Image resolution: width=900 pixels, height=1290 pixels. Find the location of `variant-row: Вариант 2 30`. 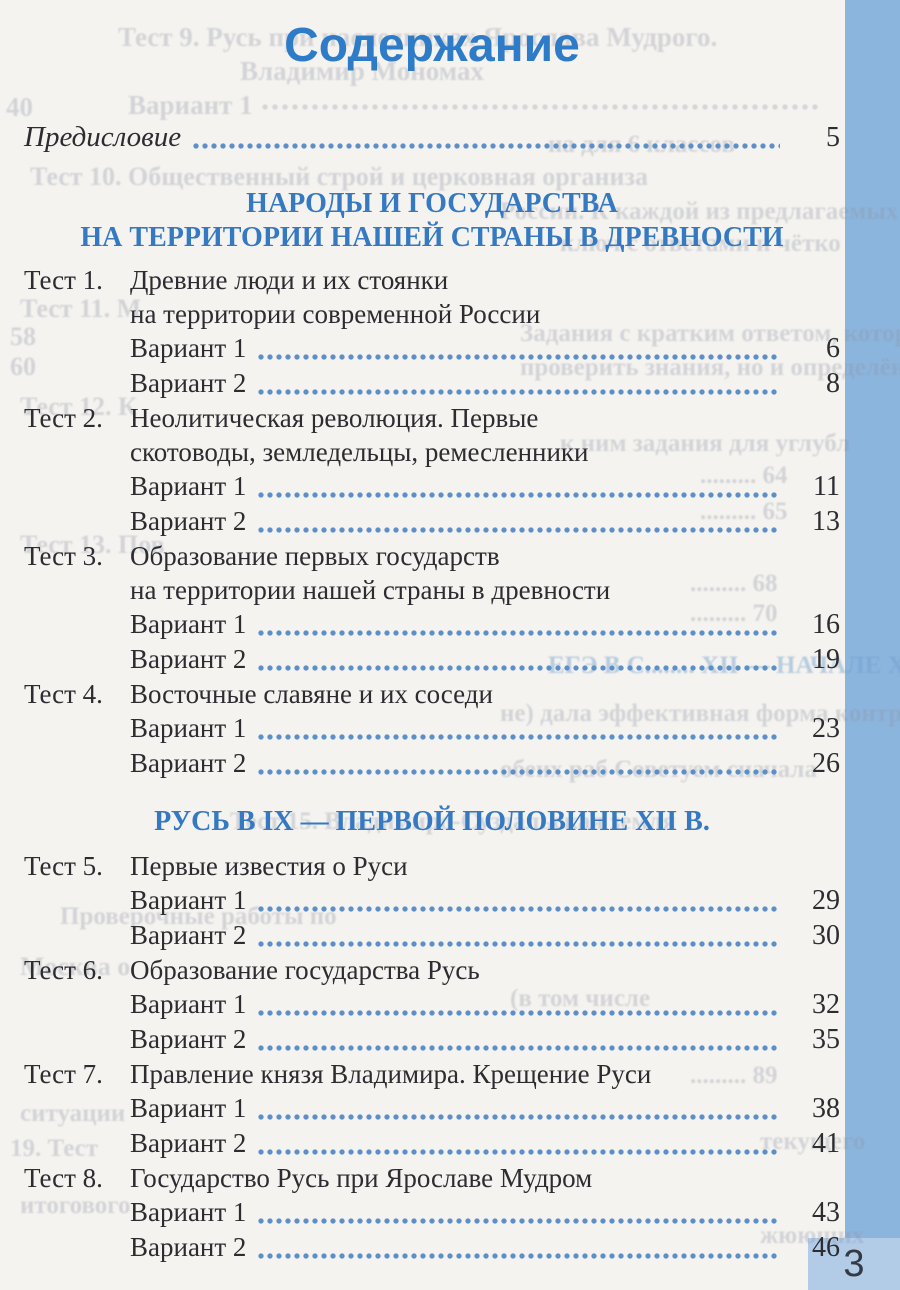

variant-row: Вариант 2 30 is located at coordinates (485, 935).